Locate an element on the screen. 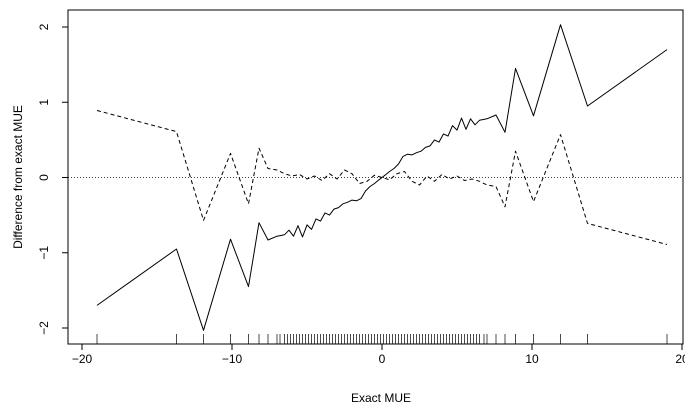 The height and width of the screenshot is (410, 685). y-tick-label: 1 is located at coordinates (44, 102).